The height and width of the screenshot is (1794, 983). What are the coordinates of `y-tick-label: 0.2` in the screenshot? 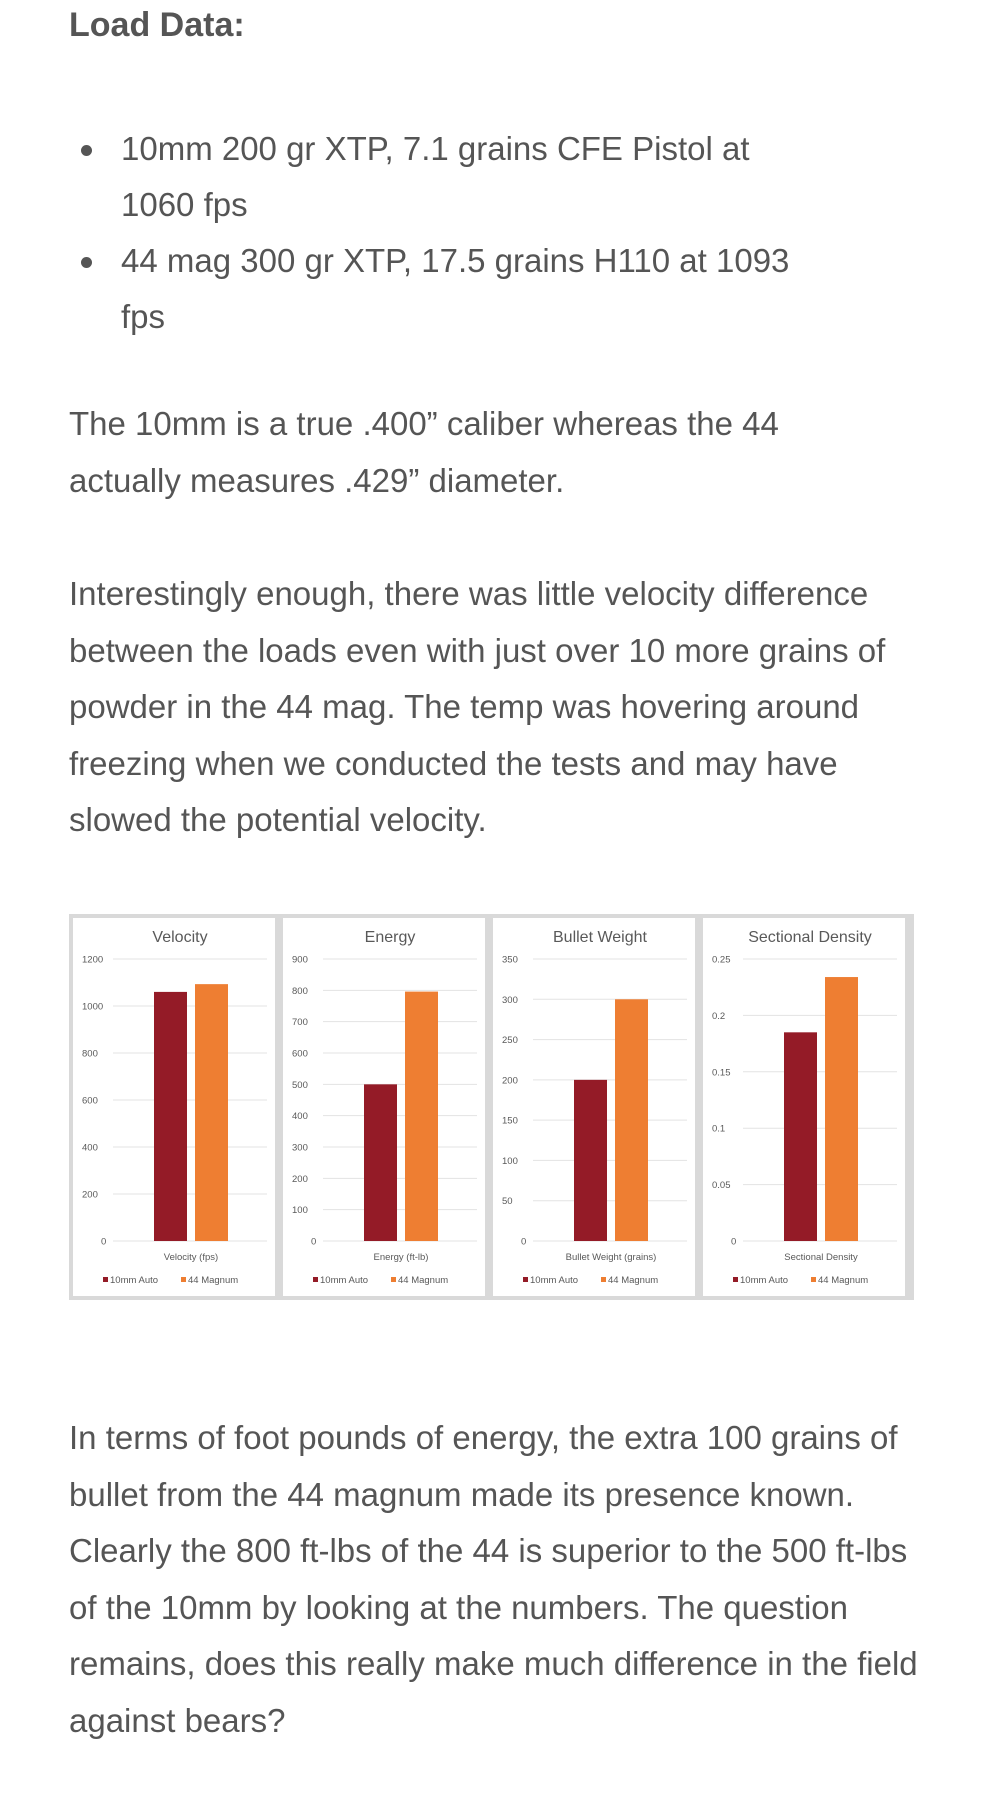 It's located at (718, 1016).